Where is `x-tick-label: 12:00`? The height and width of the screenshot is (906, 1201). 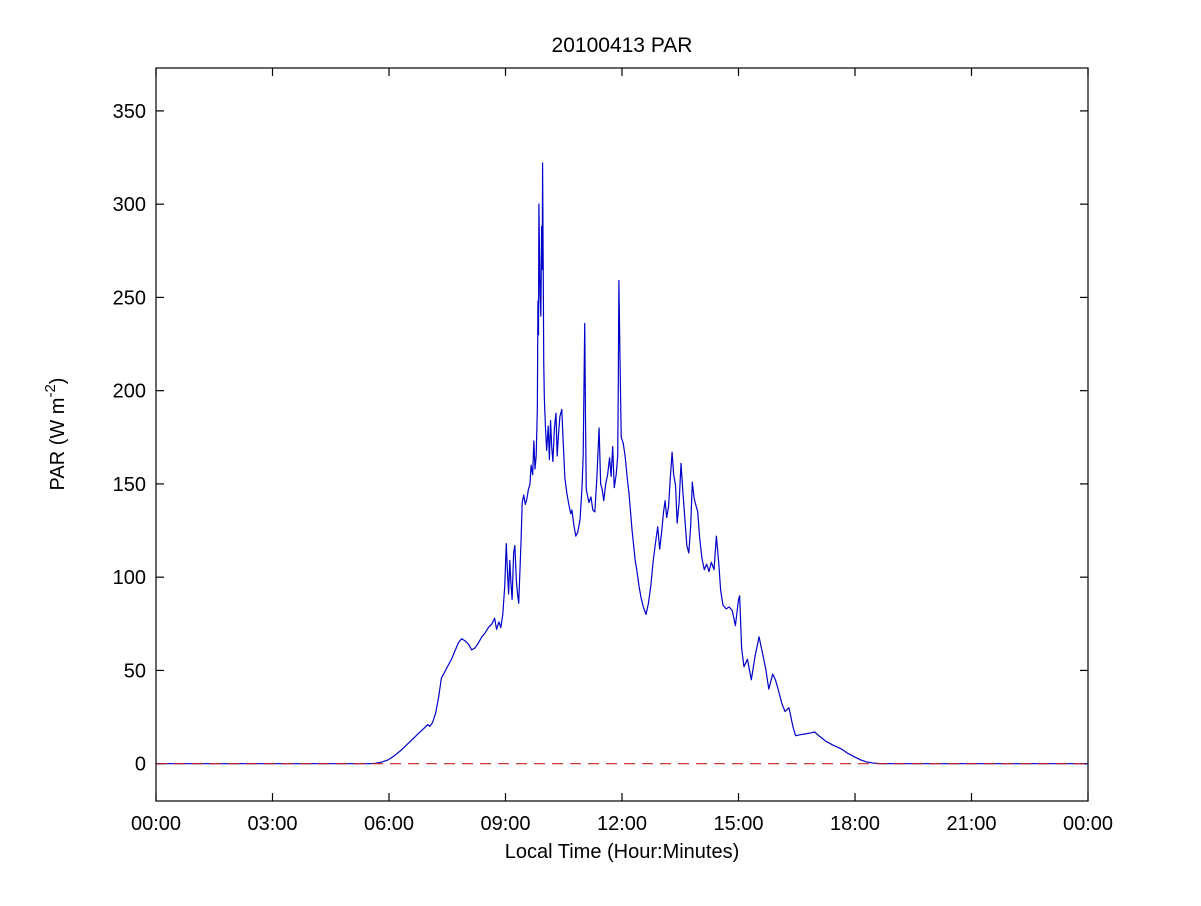 x-tick-label: 12:00 is located at coordinates (622, 824).